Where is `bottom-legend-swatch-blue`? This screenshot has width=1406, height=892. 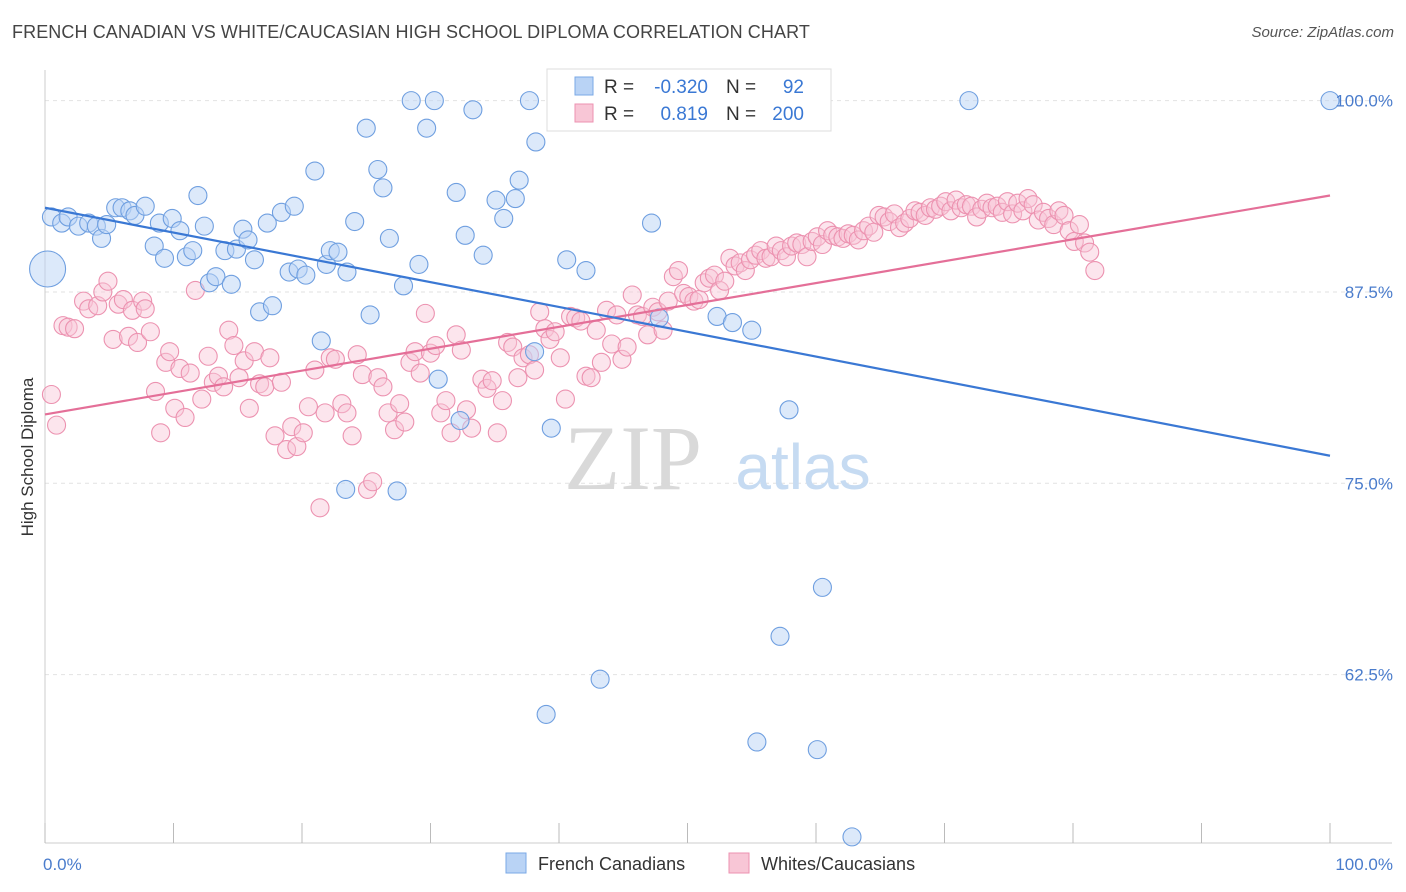 bottom-legend-swatch-blue is located at coordinates (516, 863).